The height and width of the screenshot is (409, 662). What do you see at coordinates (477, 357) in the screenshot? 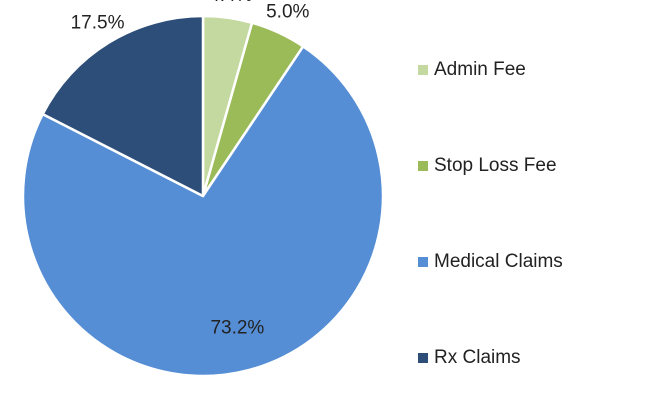
I see `legend-label: Rx Claims` at bounding box center [477, 357].